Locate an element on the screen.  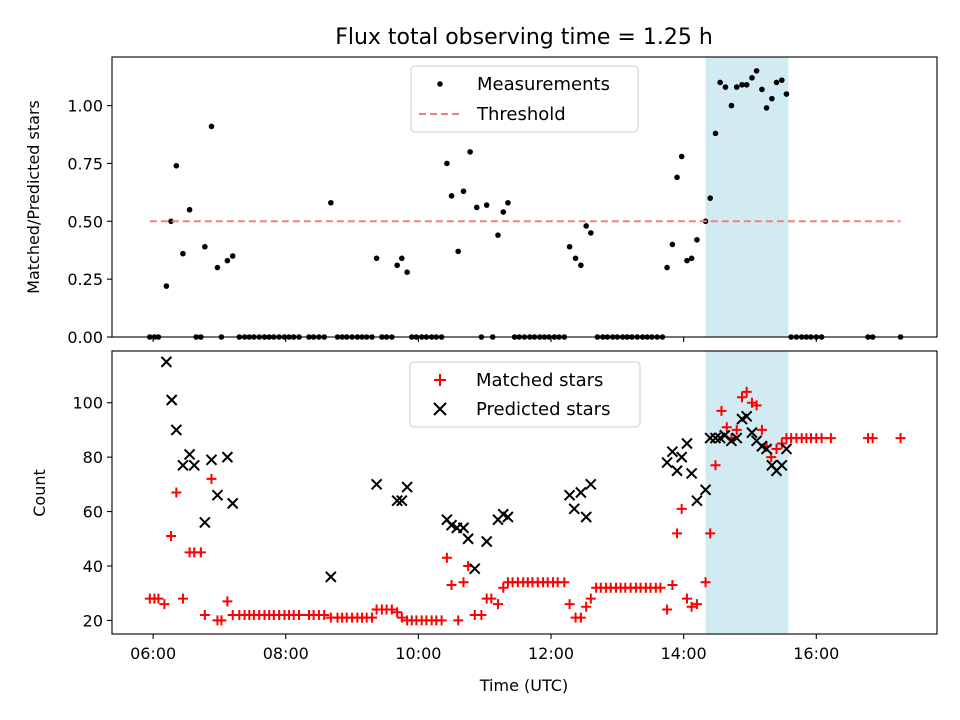
x-tick-label: 10:00 is located at coordinates (418, 653).